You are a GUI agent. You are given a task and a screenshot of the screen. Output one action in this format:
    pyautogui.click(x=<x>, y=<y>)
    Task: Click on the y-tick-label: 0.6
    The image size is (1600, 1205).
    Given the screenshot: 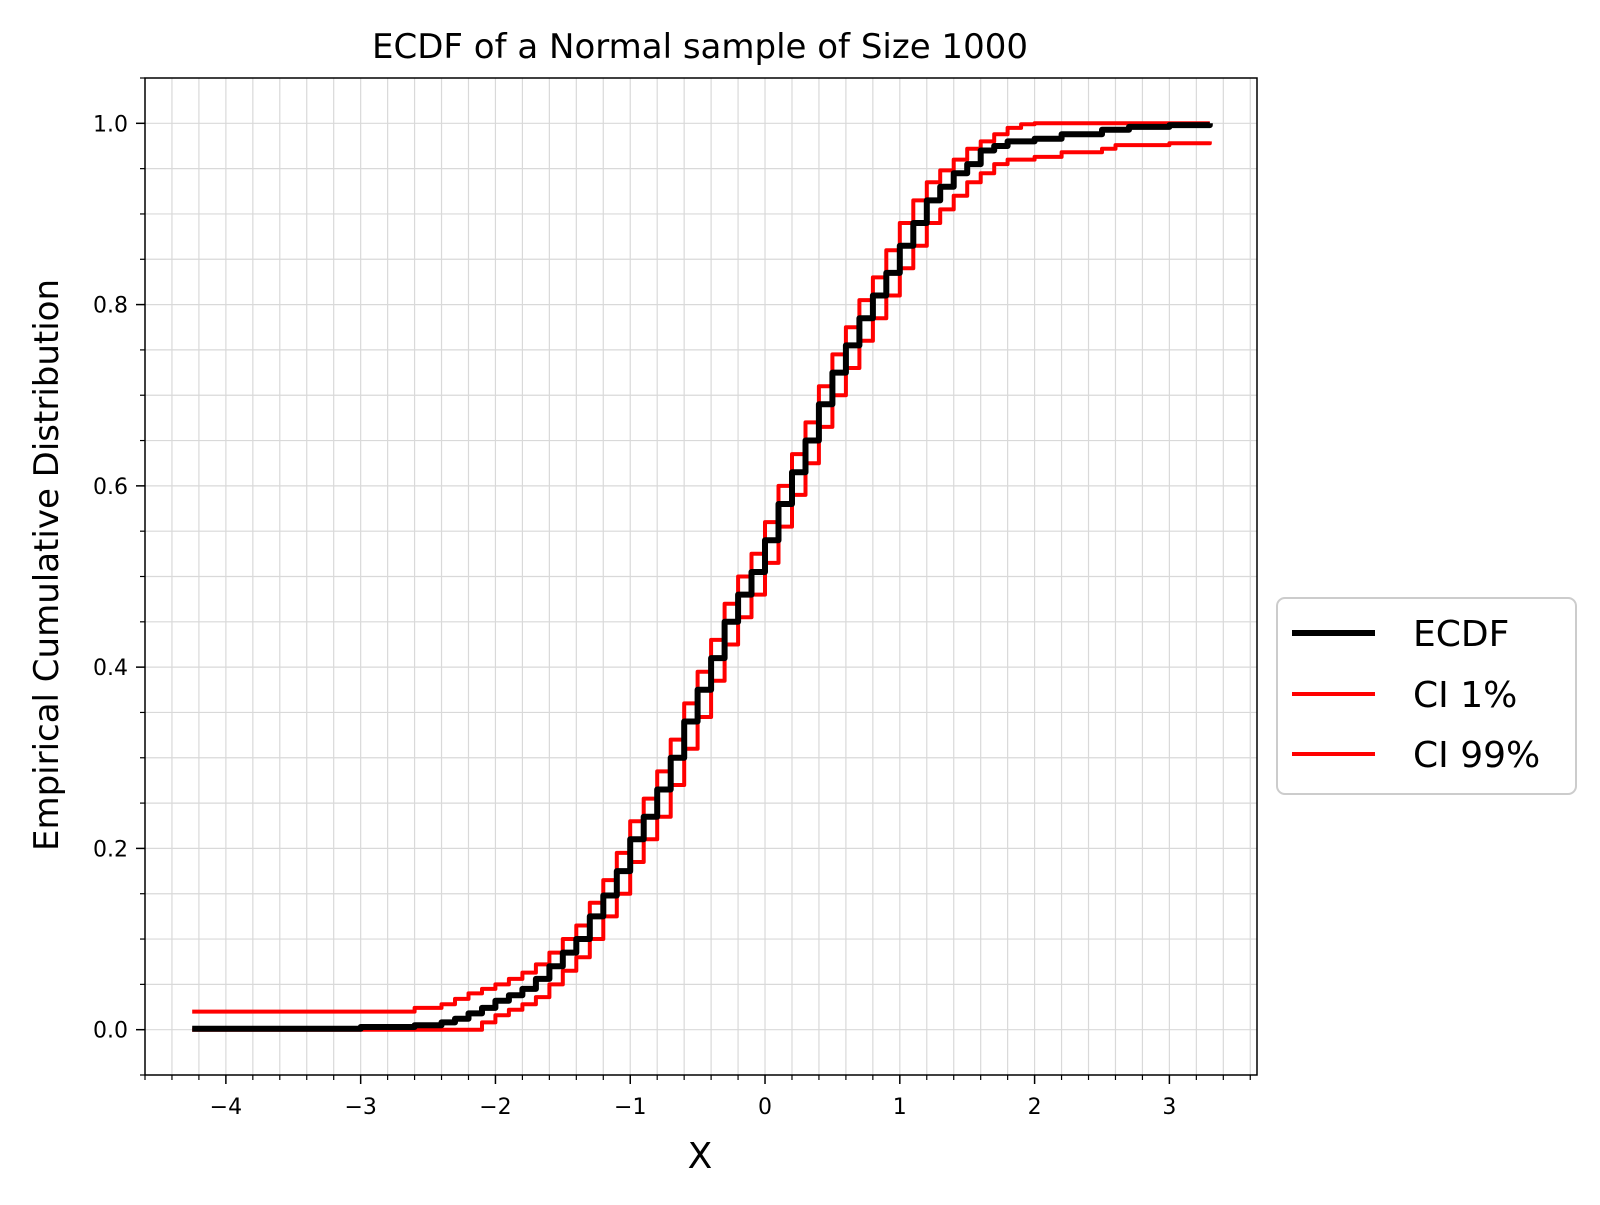 What is the action you would take?
    pyautogui.click(x=110, y=487)
    